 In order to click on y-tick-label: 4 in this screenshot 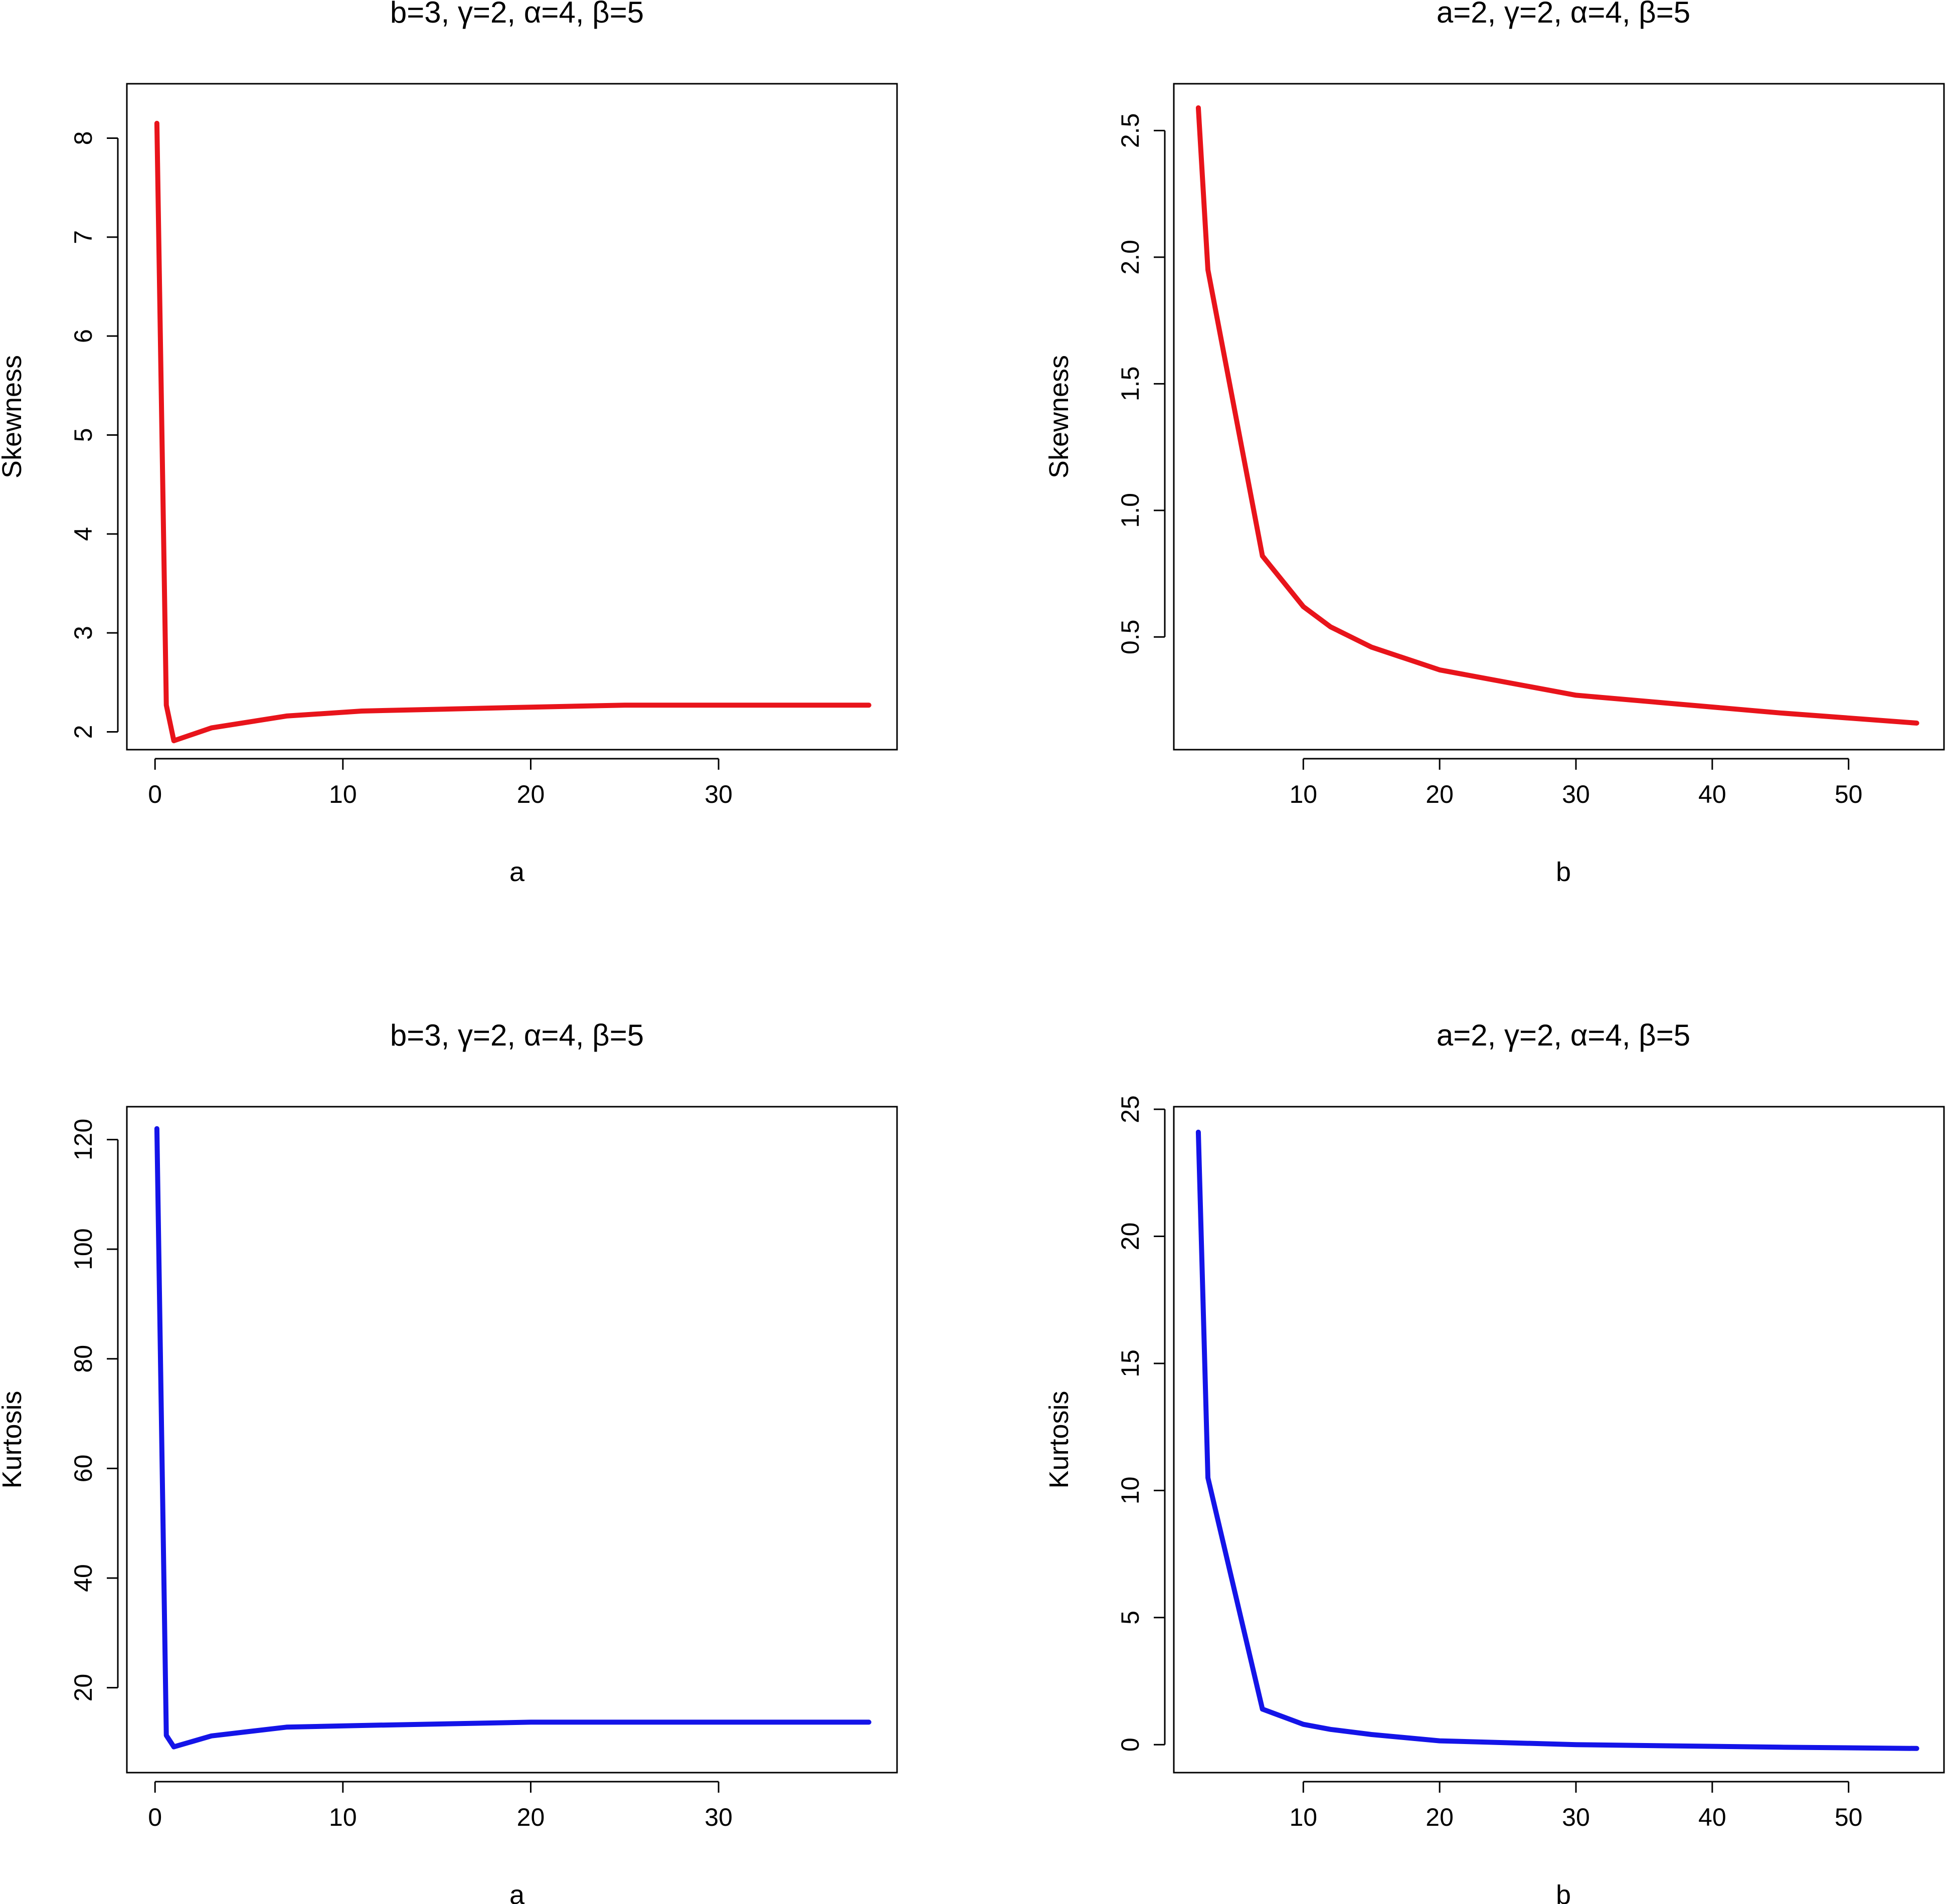, I will do `click(83, 534)`.